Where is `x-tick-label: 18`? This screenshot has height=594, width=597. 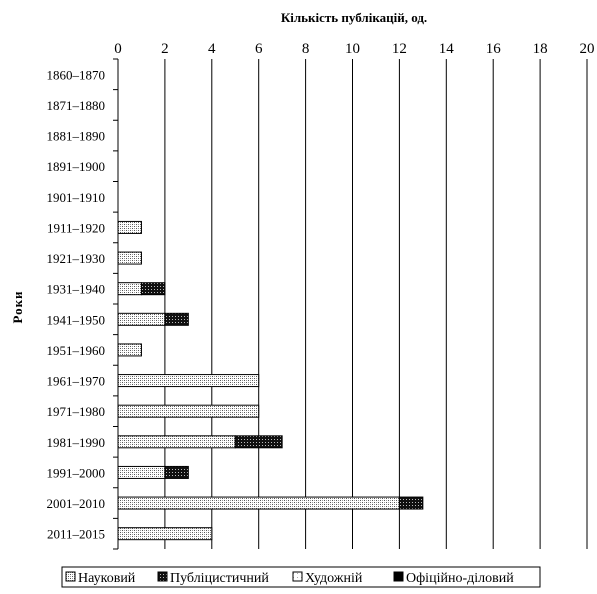
x-tick-label: 18 is located at coordinates (540, 49).